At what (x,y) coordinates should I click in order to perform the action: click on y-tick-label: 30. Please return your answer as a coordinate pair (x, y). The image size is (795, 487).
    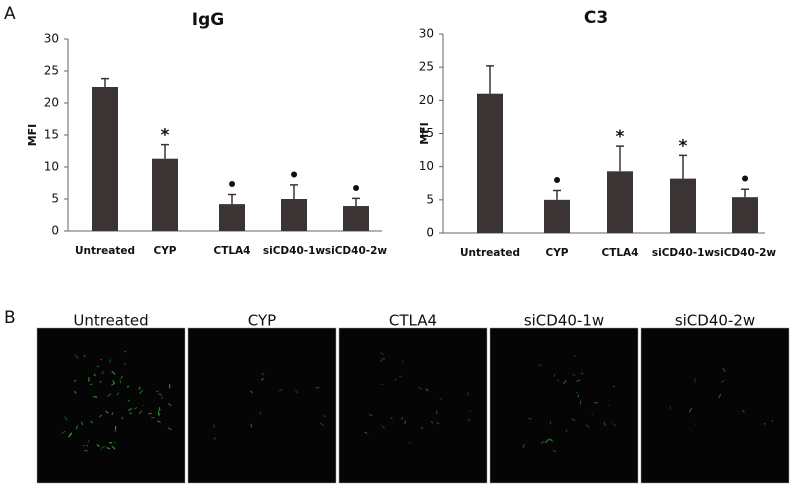
    Looking at the image, I should click on (426, 34).